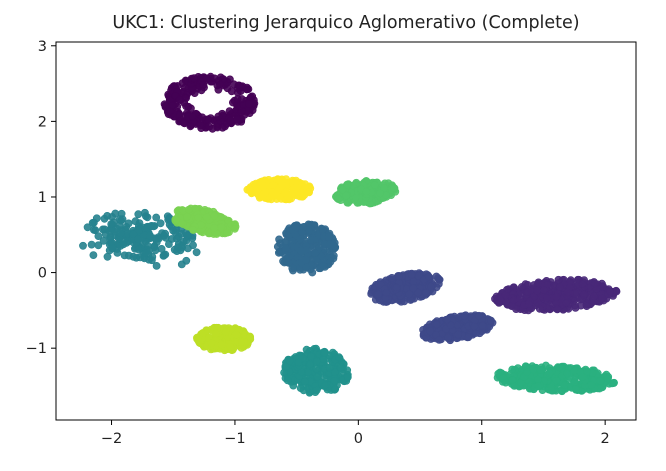 This screenshot has height=471, width=666. I want to click on x-tick-label: 2, so click(605, 439).